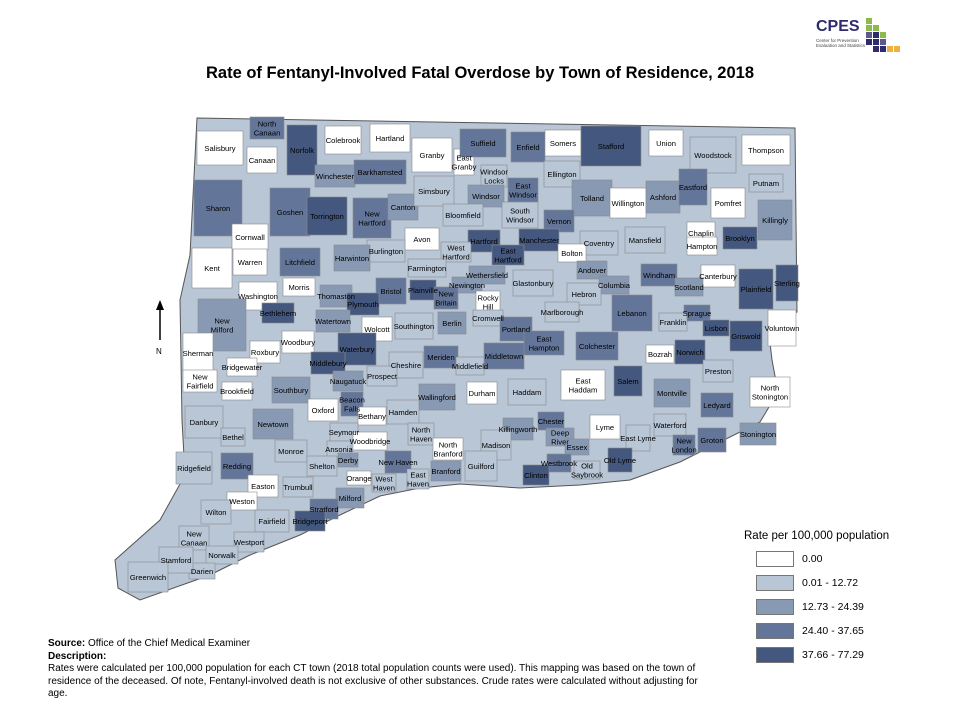  Describe the element at coordinates (781, 328) in the screenshot. I see `town-label: Voluntown` at that location.